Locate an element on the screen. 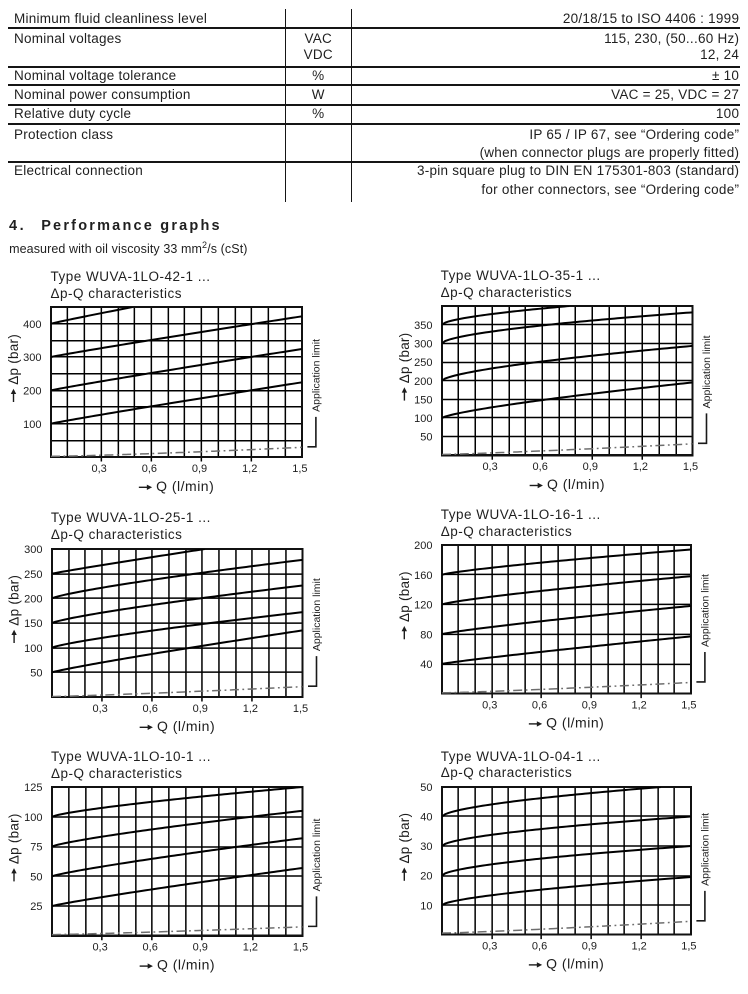 The width and height of the screenshot is (748, 994). svg-text: 75 is located at coordinates (36, 848).